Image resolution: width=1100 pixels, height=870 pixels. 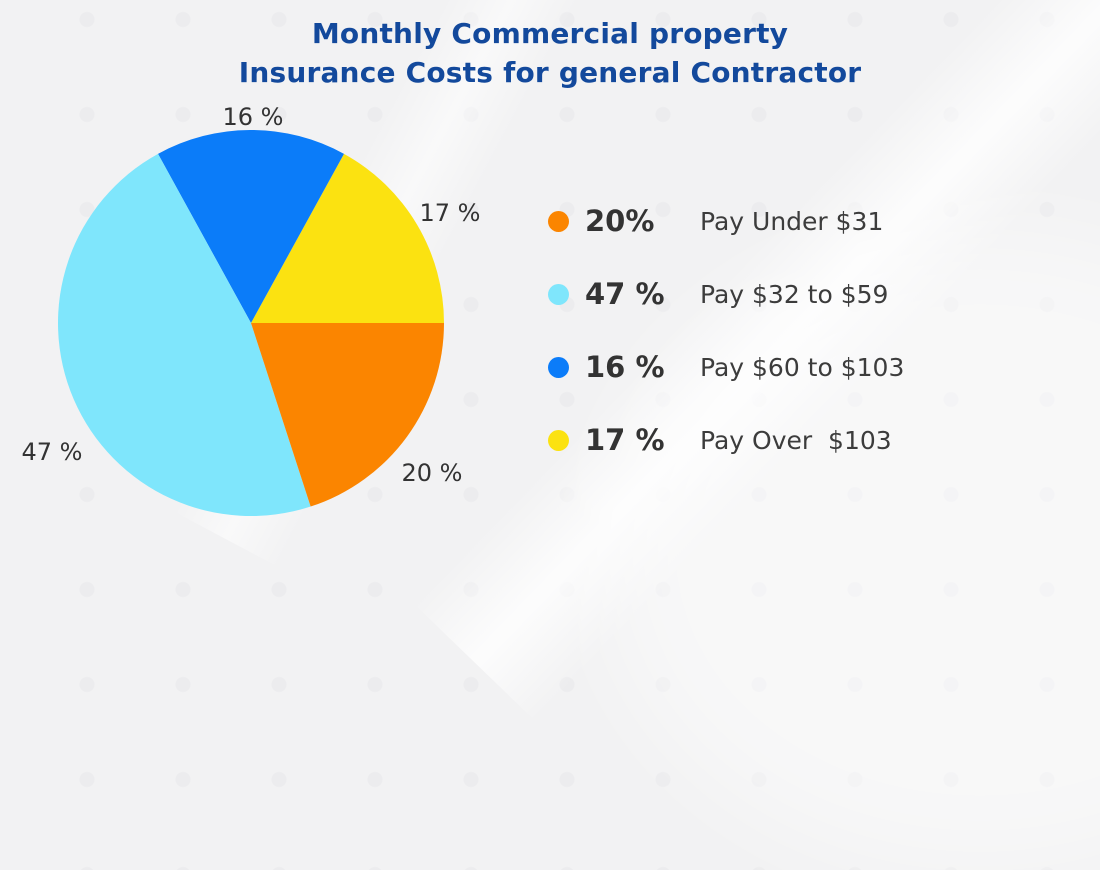 What do you see at coordinates (796, 440) in the screenshot?
I see `legend-label: Pay Over $103` at bounding box center [796, 440].